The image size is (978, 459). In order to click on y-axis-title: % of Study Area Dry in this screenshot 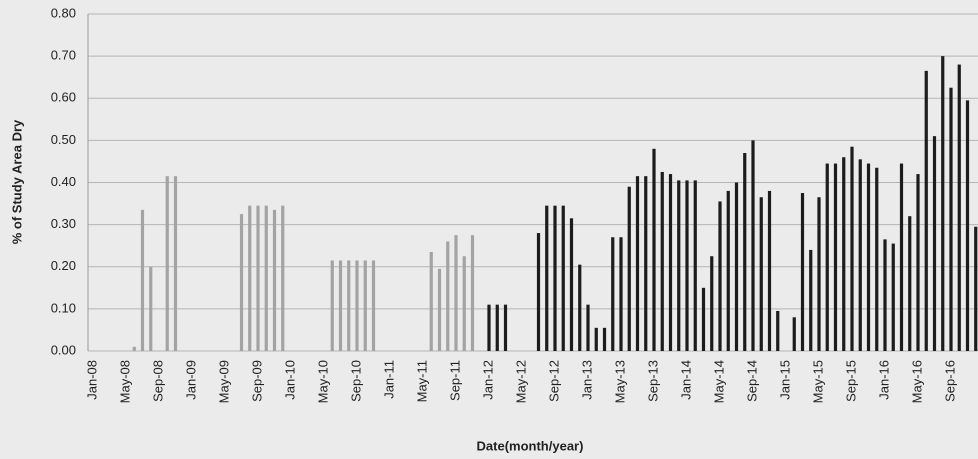, I will do `click(16, 181)`.